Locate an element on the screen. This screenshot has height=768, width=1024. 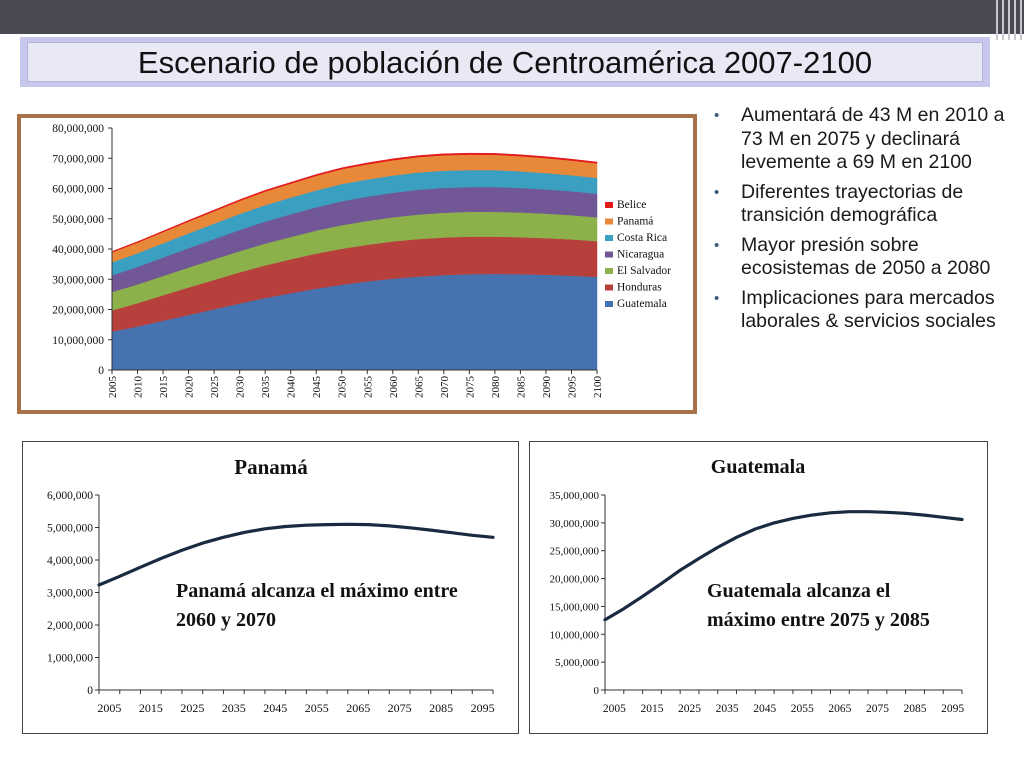
legend-label: El Salvador is located at coordinates (644, 271).